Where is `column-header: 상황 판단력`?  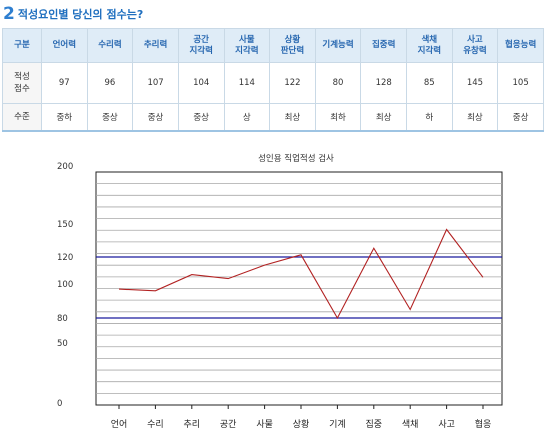
column-header: 상황 판단력 is located at coordinates (292, 45).